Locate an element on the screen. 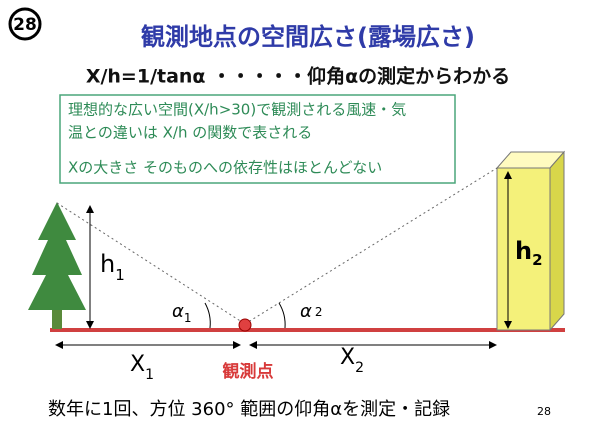 Image resolution: width=600 pixels, height=448 pixels. formula: X/h=1/tanα ・・・・・仰角αの測定からわかる is located at coordinates (298, 76).